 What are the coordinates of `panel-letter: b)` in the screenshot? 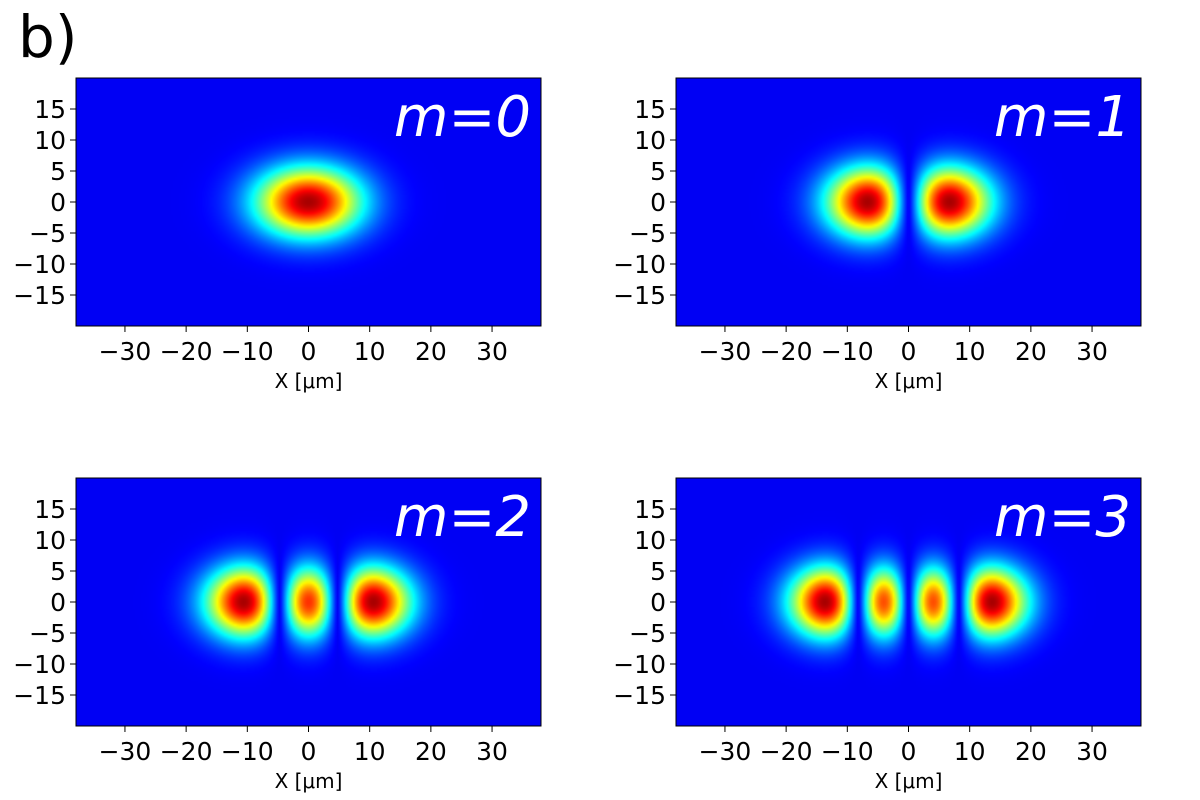 It's located at (48, 37).